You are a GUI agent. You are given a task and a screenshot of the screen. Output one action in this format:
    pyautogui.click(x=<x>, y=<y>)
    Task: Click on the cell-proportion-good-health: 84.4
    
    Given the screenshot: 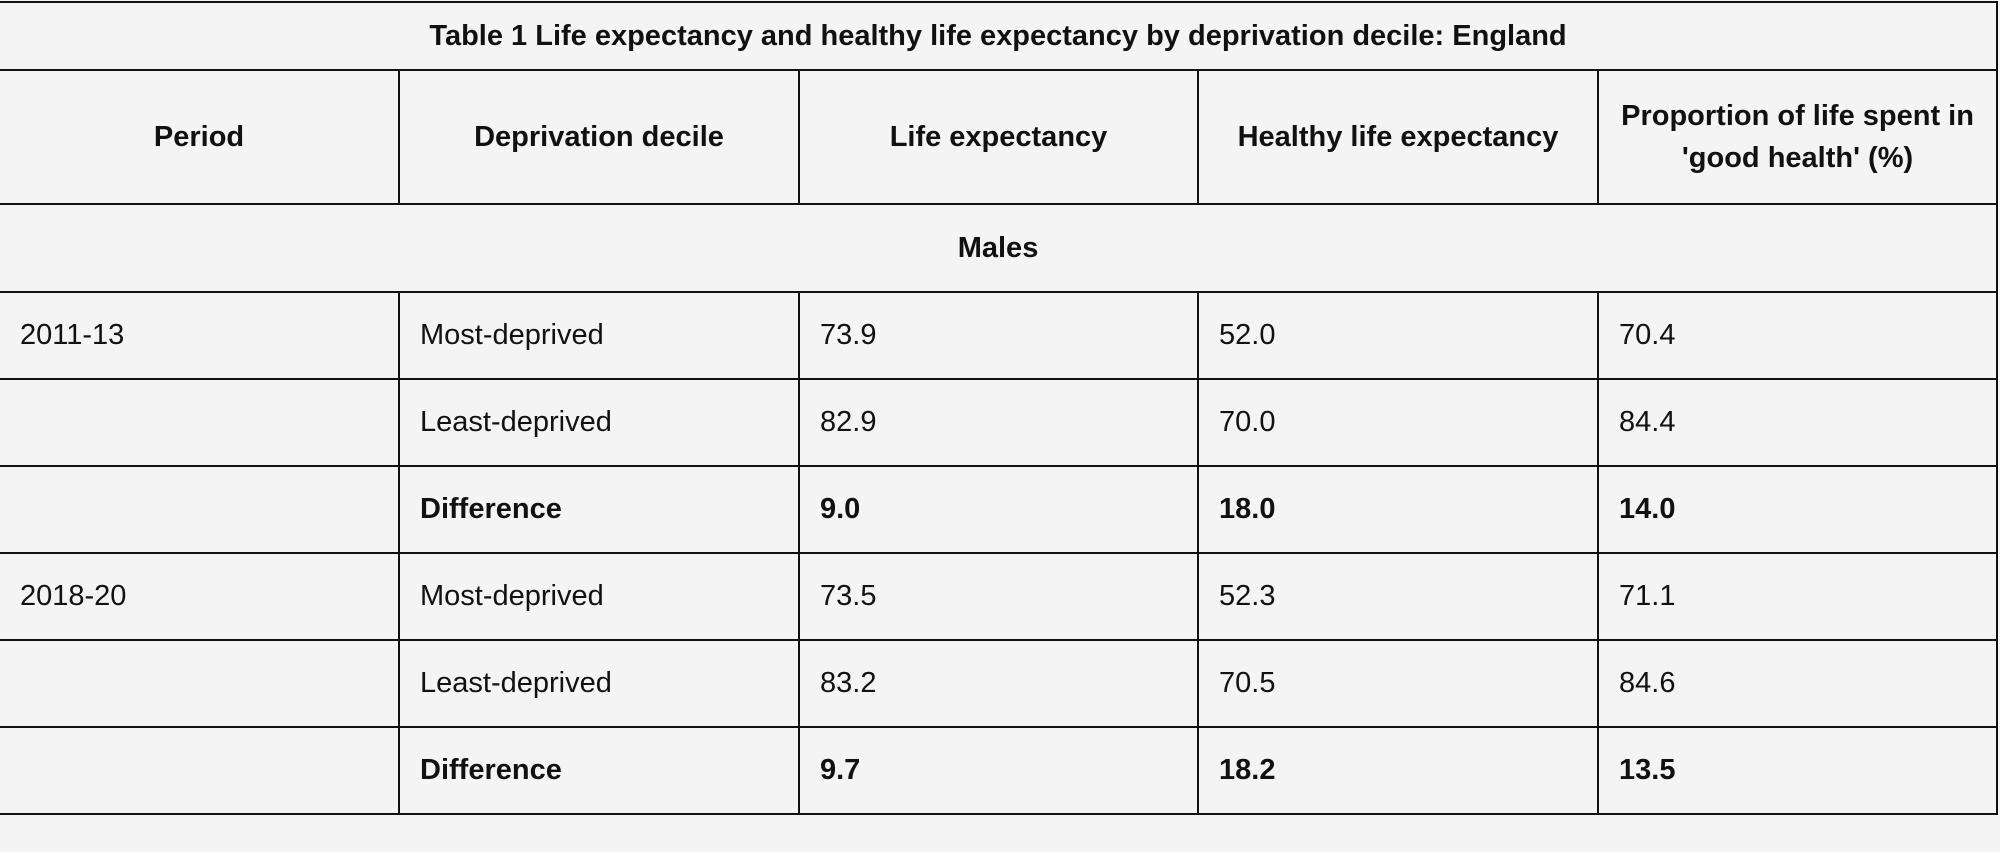 What is the action you would take?
    pyautogui.click(x=1797, y=422)
    